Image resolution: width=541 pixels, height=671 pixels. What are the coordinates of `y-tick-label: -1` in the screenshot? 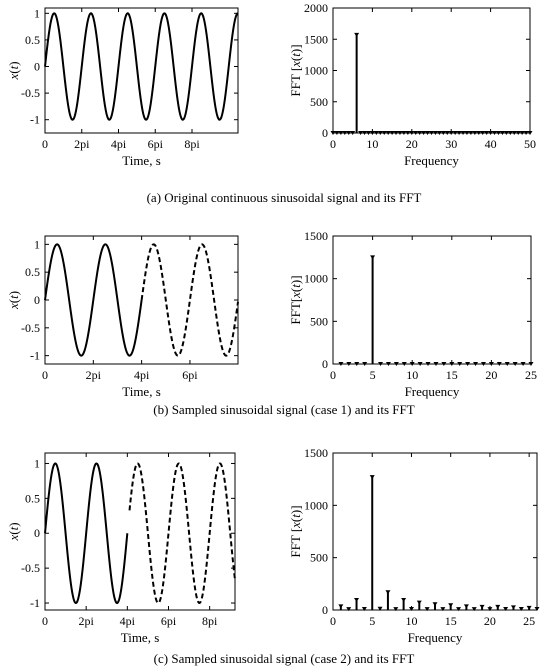 It's located at (35, 120).